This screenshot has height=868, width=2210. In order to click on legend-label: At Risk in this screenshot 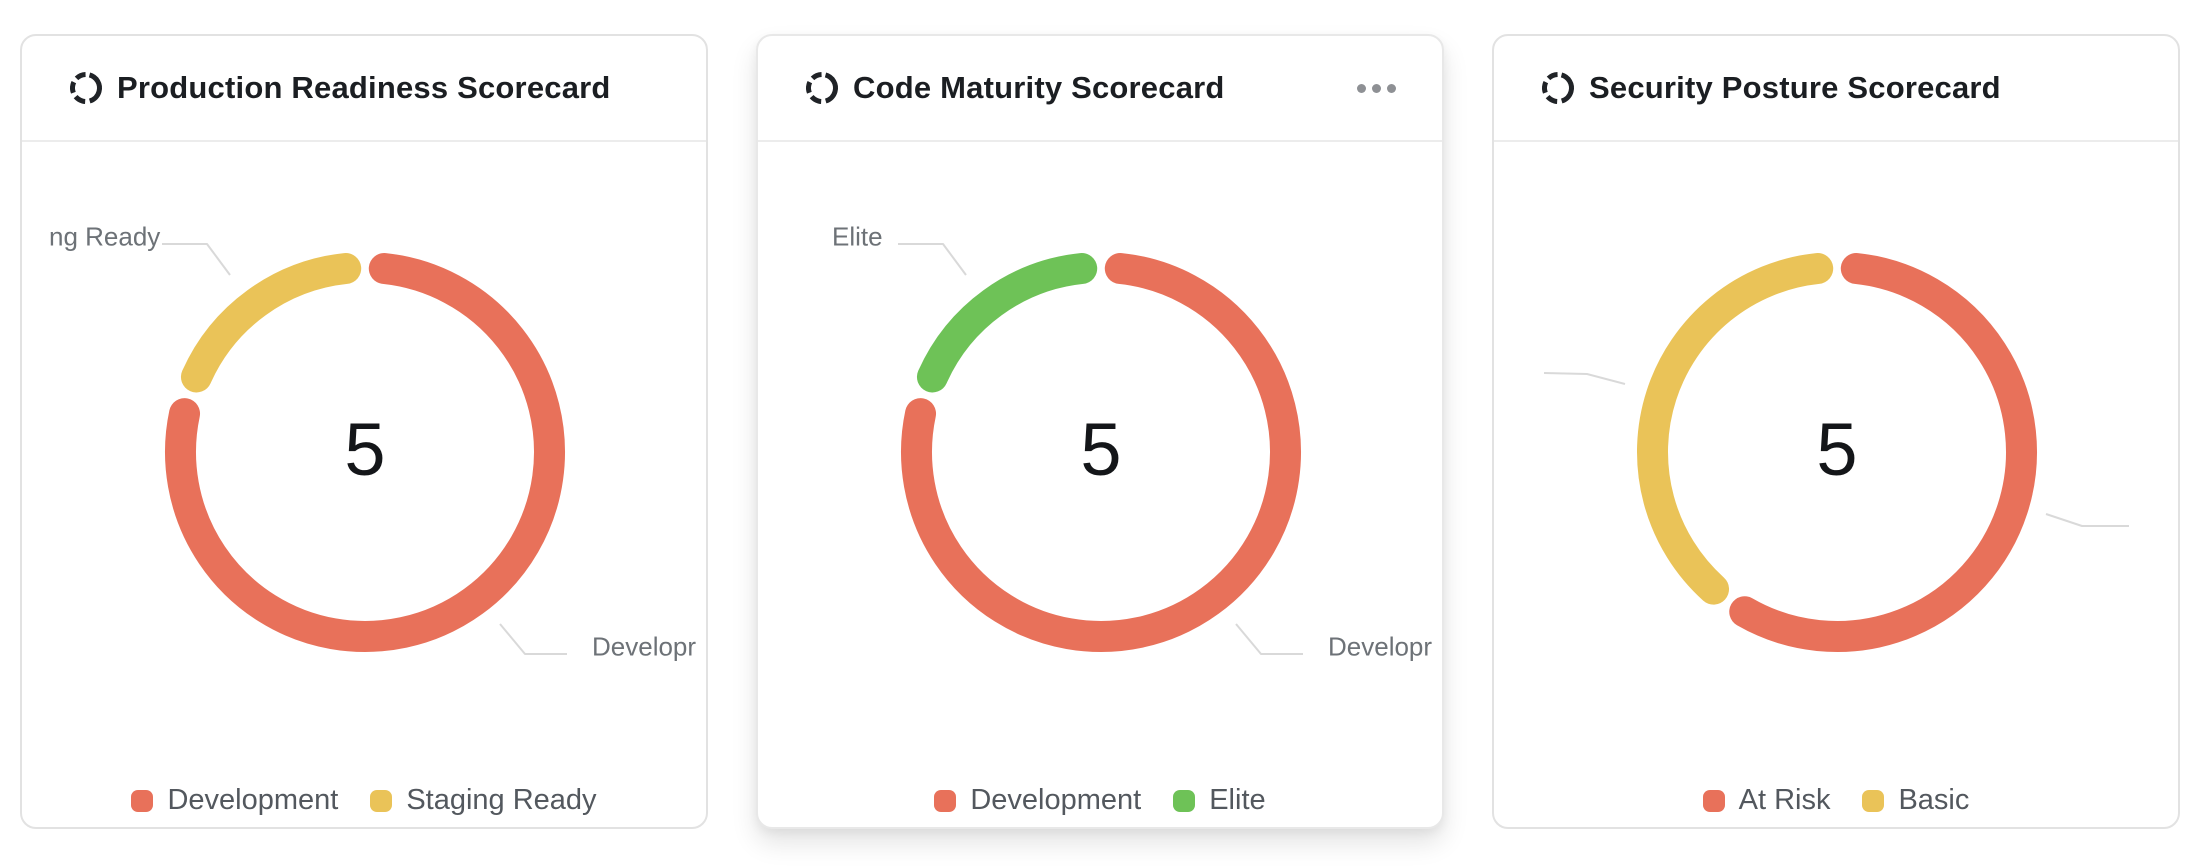, I will do `click(1784, 800)`.